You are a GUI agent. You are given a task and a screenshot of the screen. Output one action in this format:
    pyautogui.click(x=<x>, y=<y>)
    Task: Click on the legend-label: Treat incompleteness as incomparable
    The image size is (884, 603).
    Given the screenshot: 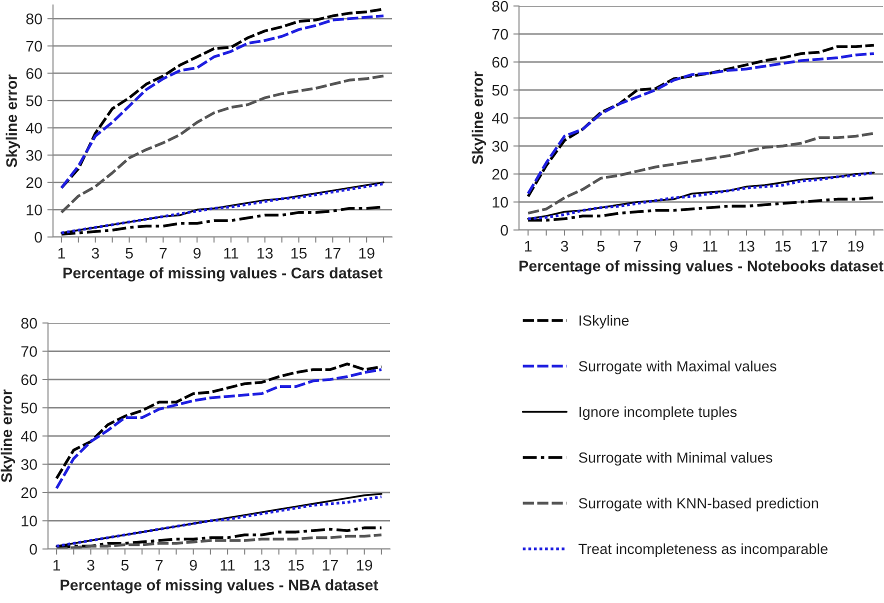 What is the action you would take?
    pyautogui.click(x=703, y=550)
    